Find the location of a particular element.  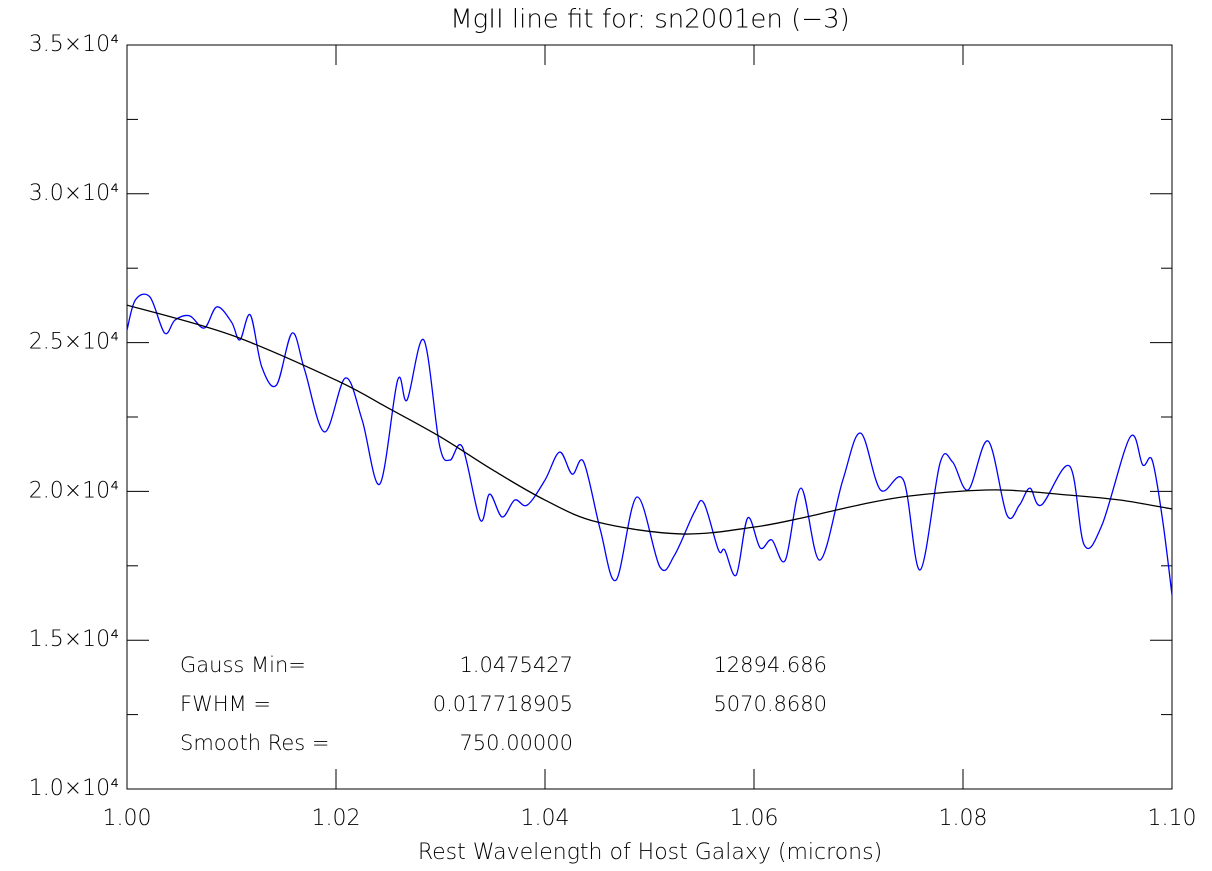

annotation: FWHM = is located at coordinates (225, 704).